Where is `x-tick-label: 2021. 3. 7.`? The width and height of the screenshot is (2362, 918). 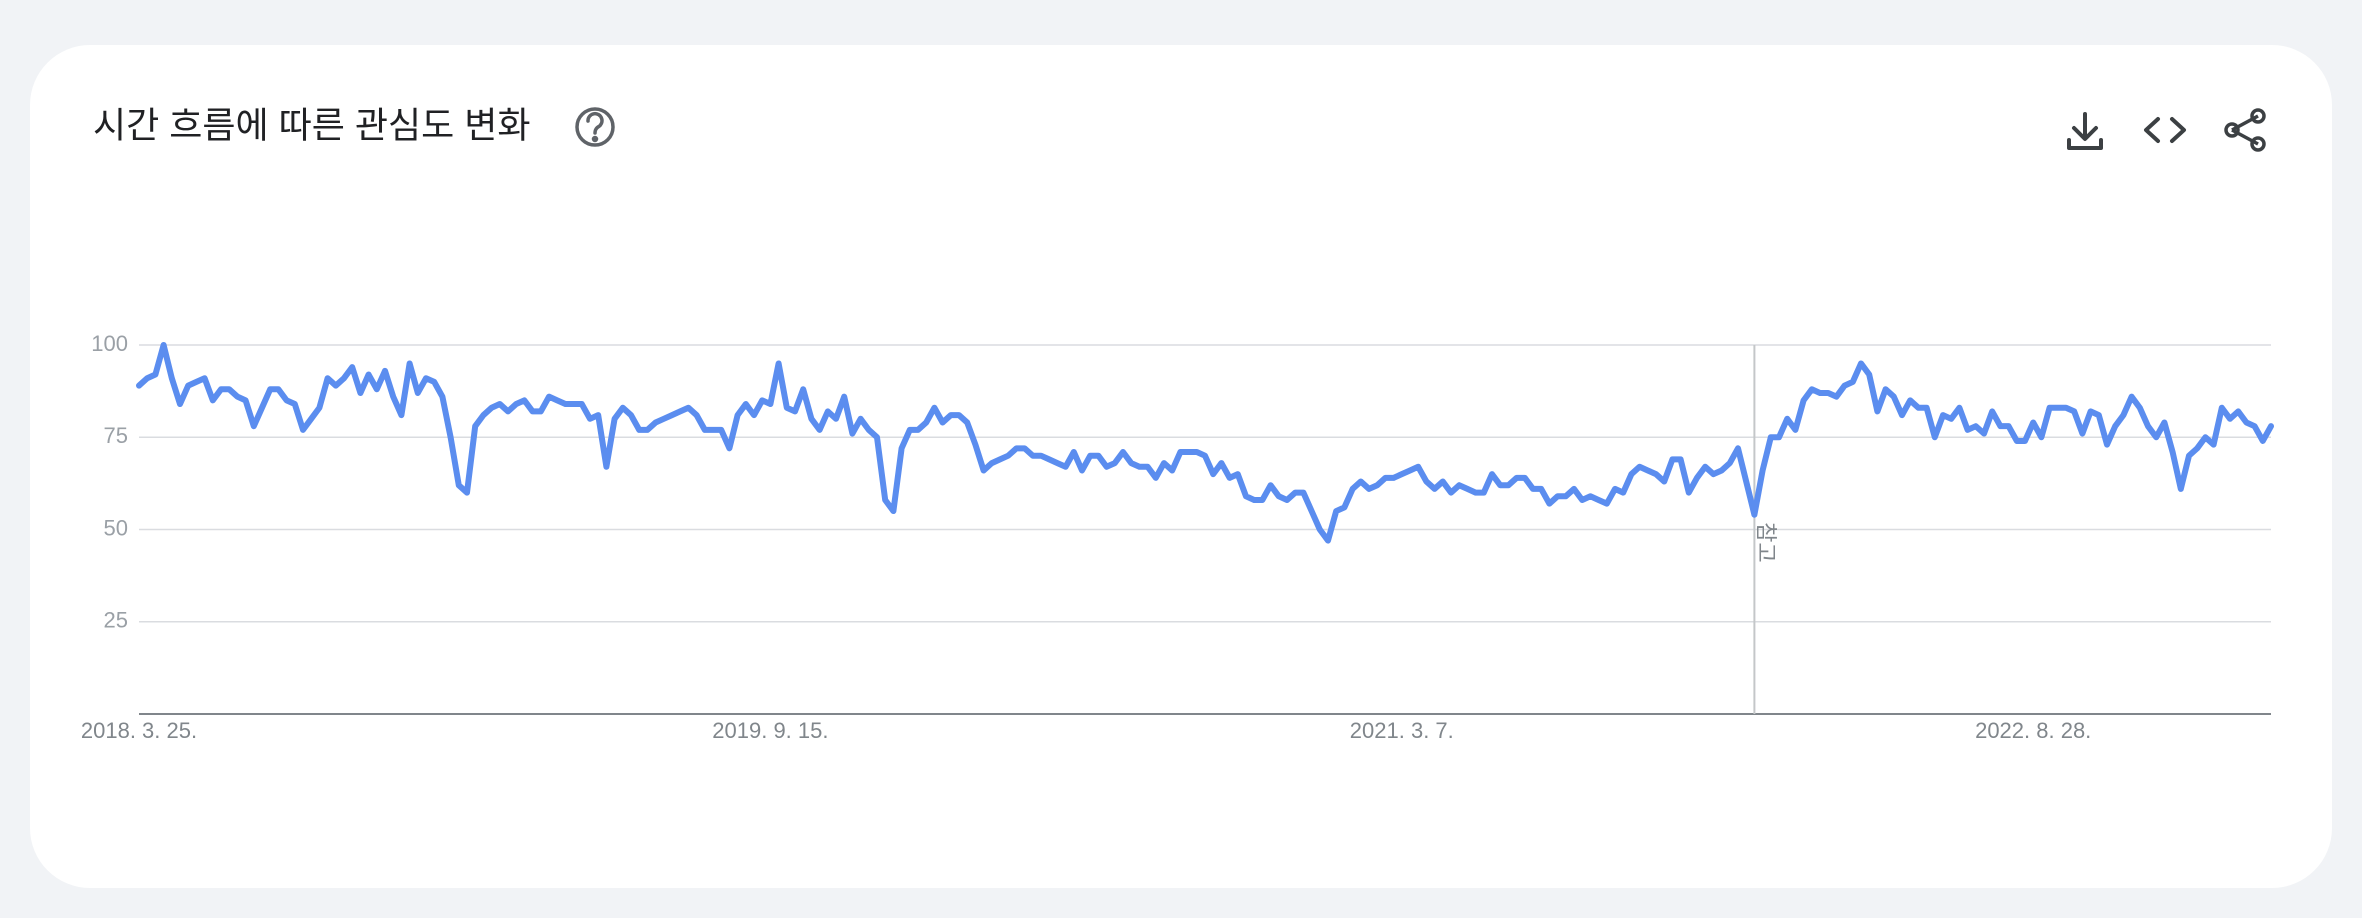 x-tick-label: 2021. 3. 7. is located at coordinates (1402, 730).